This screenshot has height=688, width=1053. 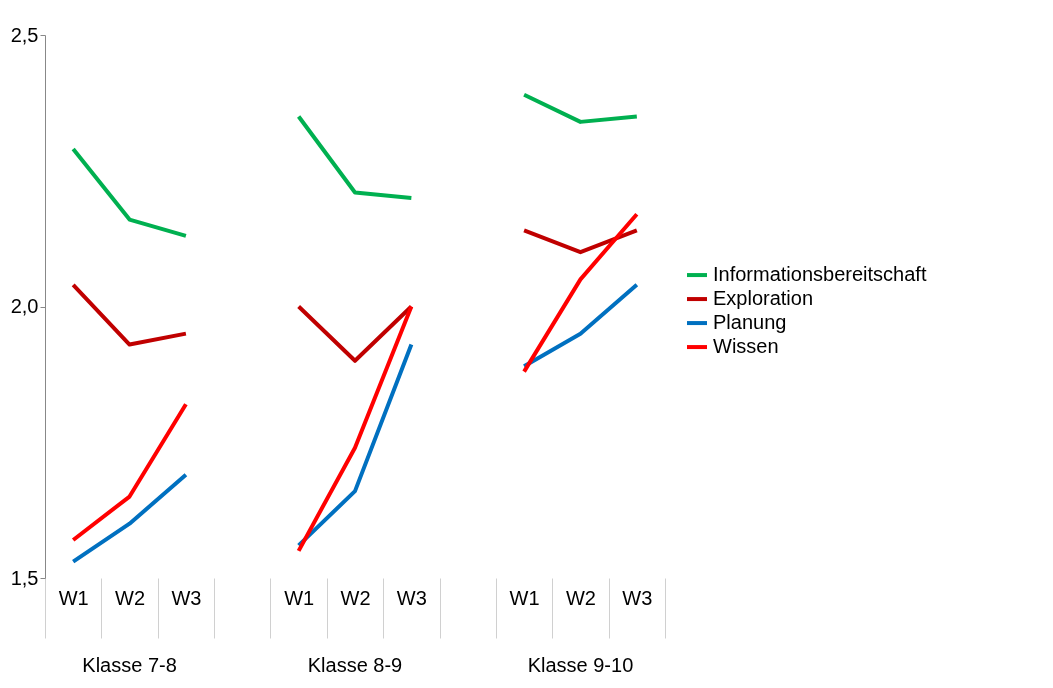 I want to click on legend-label: Exploration, so click(x=763, y=298).